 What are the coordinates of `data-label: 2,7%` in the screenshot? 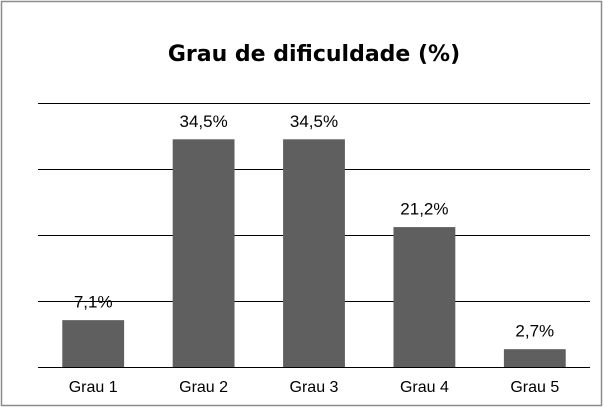 It's located at (534, 331).